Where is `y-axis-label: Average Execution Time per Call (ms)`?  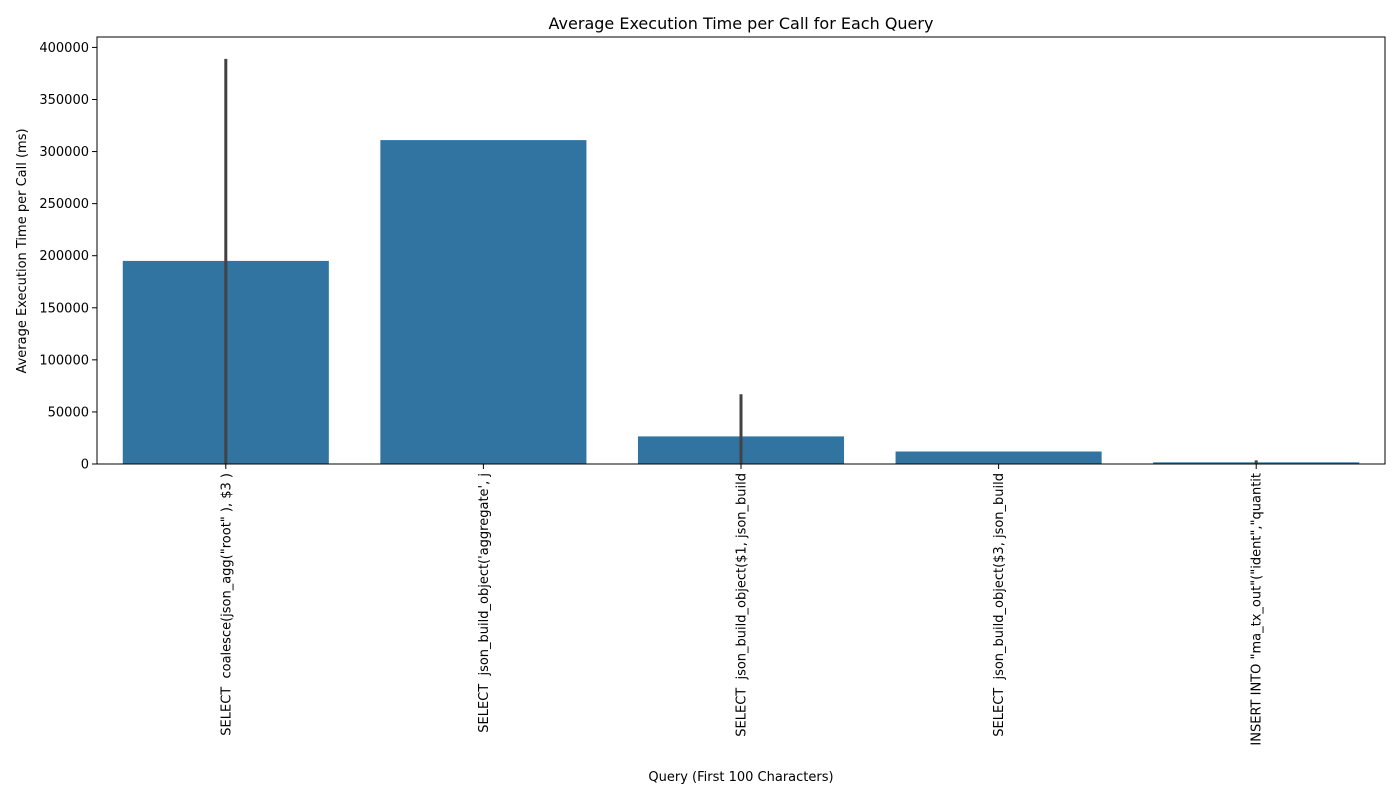
y-axis-label: Average Execution Time per Call (ms) is located at coordinates (22, 250).